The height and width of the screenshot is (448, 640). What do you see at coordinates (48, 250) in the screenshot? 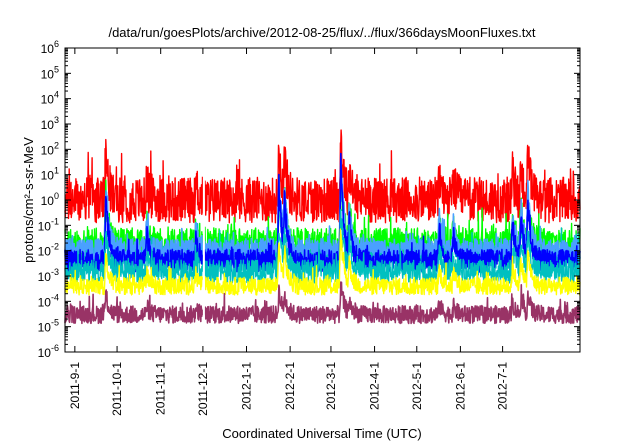
I see `y-tick-label: 10⁻²` at bounding box center [48, 250].